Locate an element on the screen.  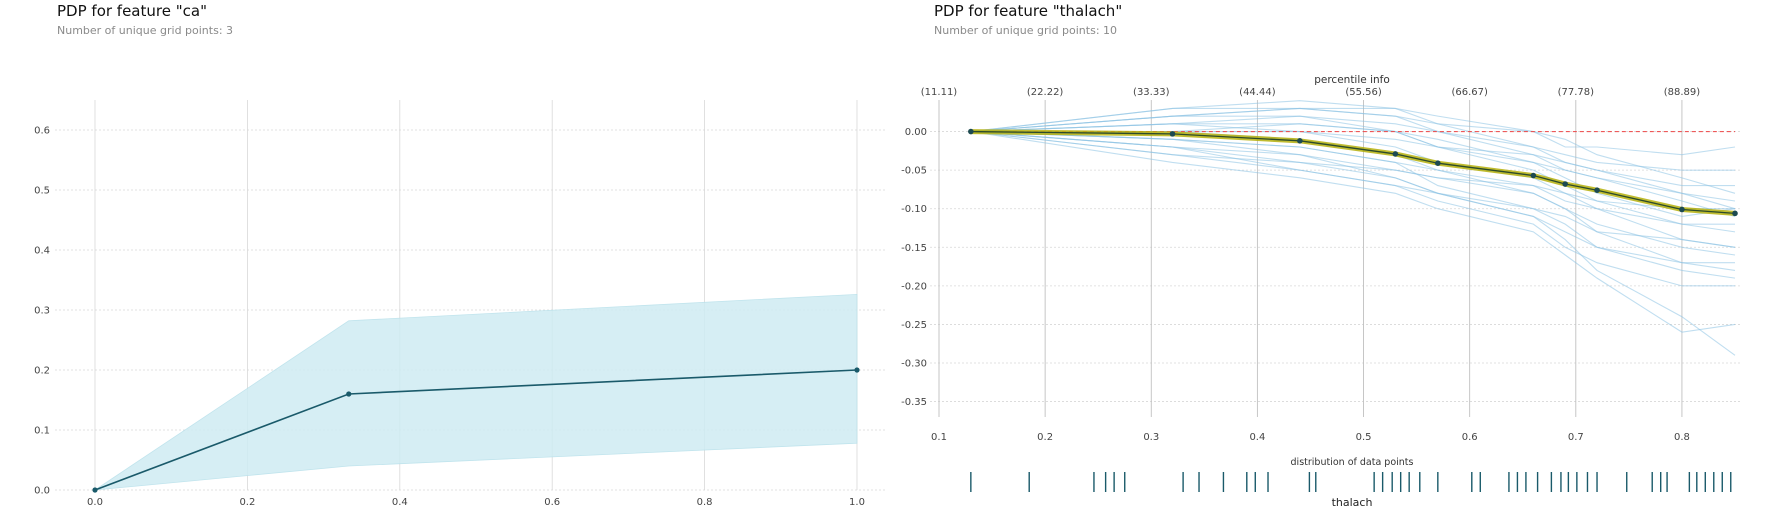
right-chart-subtitle: Number of unique grid points: 10 is located at coordinates (1026, 30).